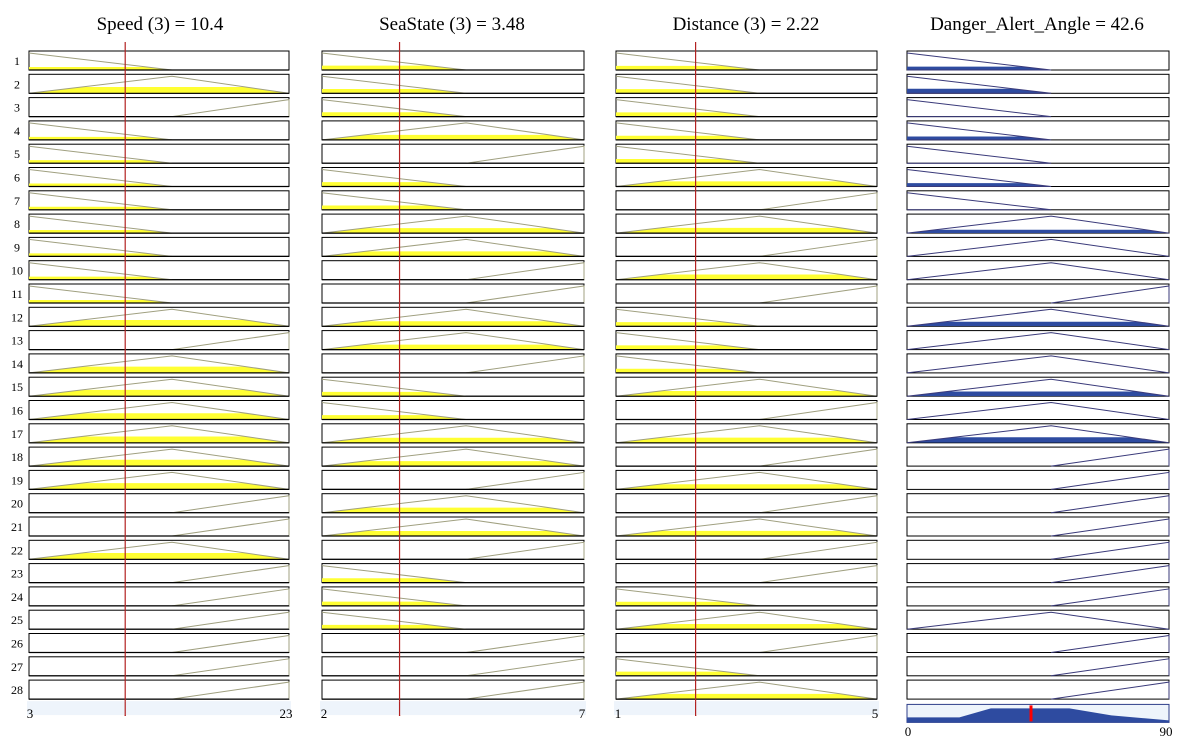 The width and height of the screenshot is (1185, 740). What do you see at coordinates (17, 247) in the screenshot?
I see `rule-row-number: 9` at bounding box center [17, 247].